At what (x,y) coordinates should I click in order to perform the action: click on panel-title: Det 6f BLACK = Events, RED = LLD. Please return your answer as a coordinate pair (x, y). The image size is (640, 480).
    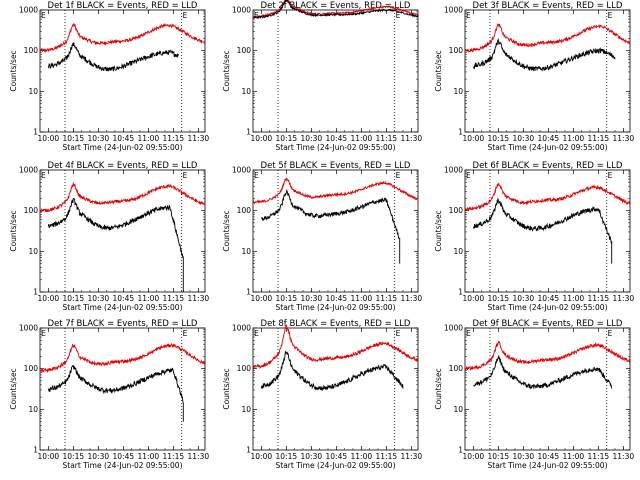
    Looking at the image, I should click on (548, 166).